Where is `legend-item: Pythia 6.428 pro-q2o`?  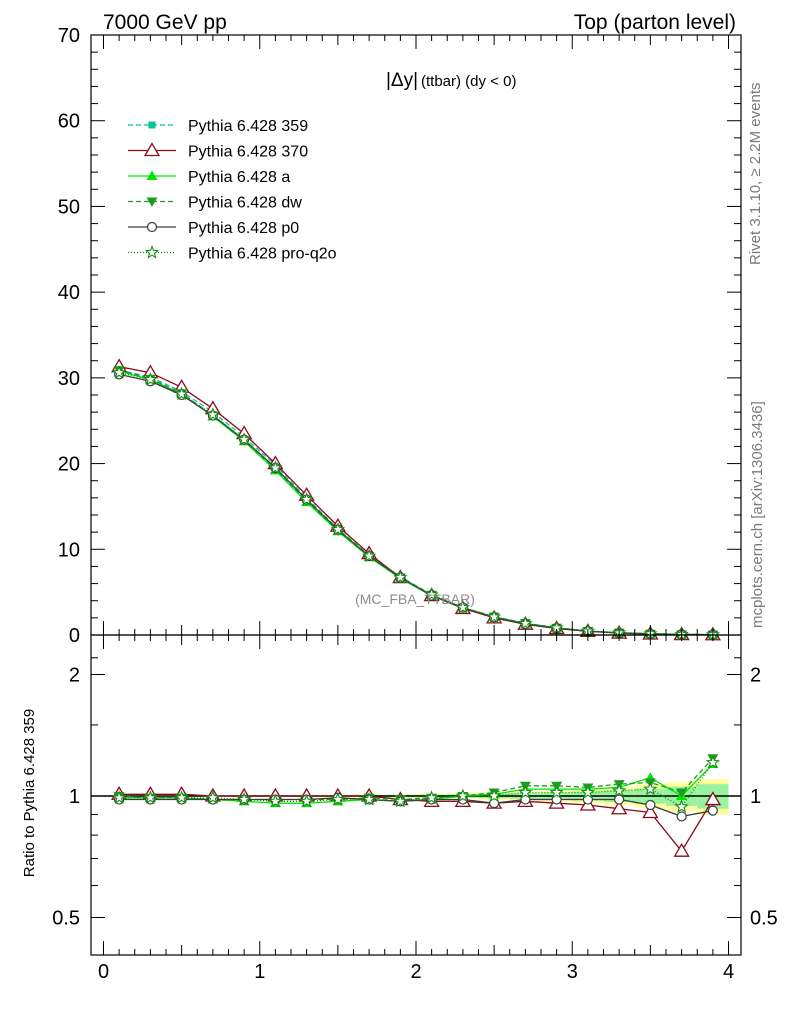 legend-item: Pythia 6.428 pro-q2o is located at coordinates (232, 253).